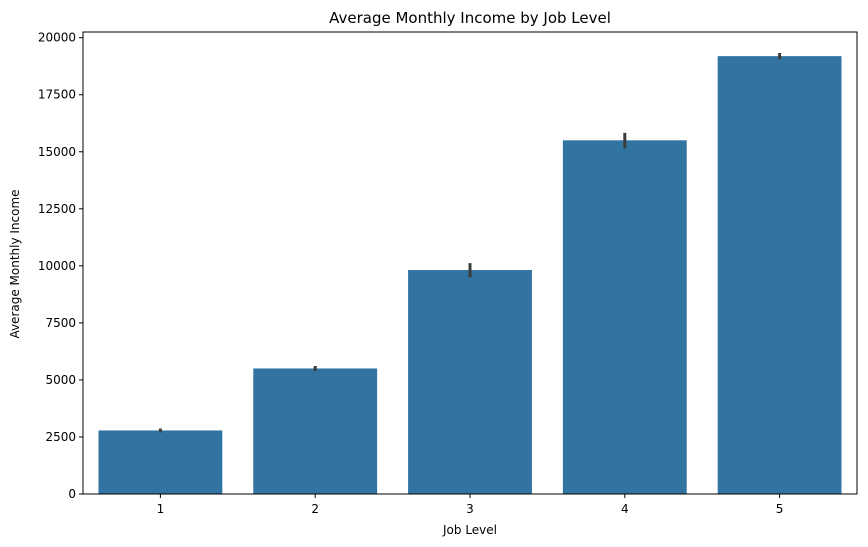  Describe the element at coordinates (57, 95) in the screenshot. I see `y-tick-label-17500: 17500` at that location.